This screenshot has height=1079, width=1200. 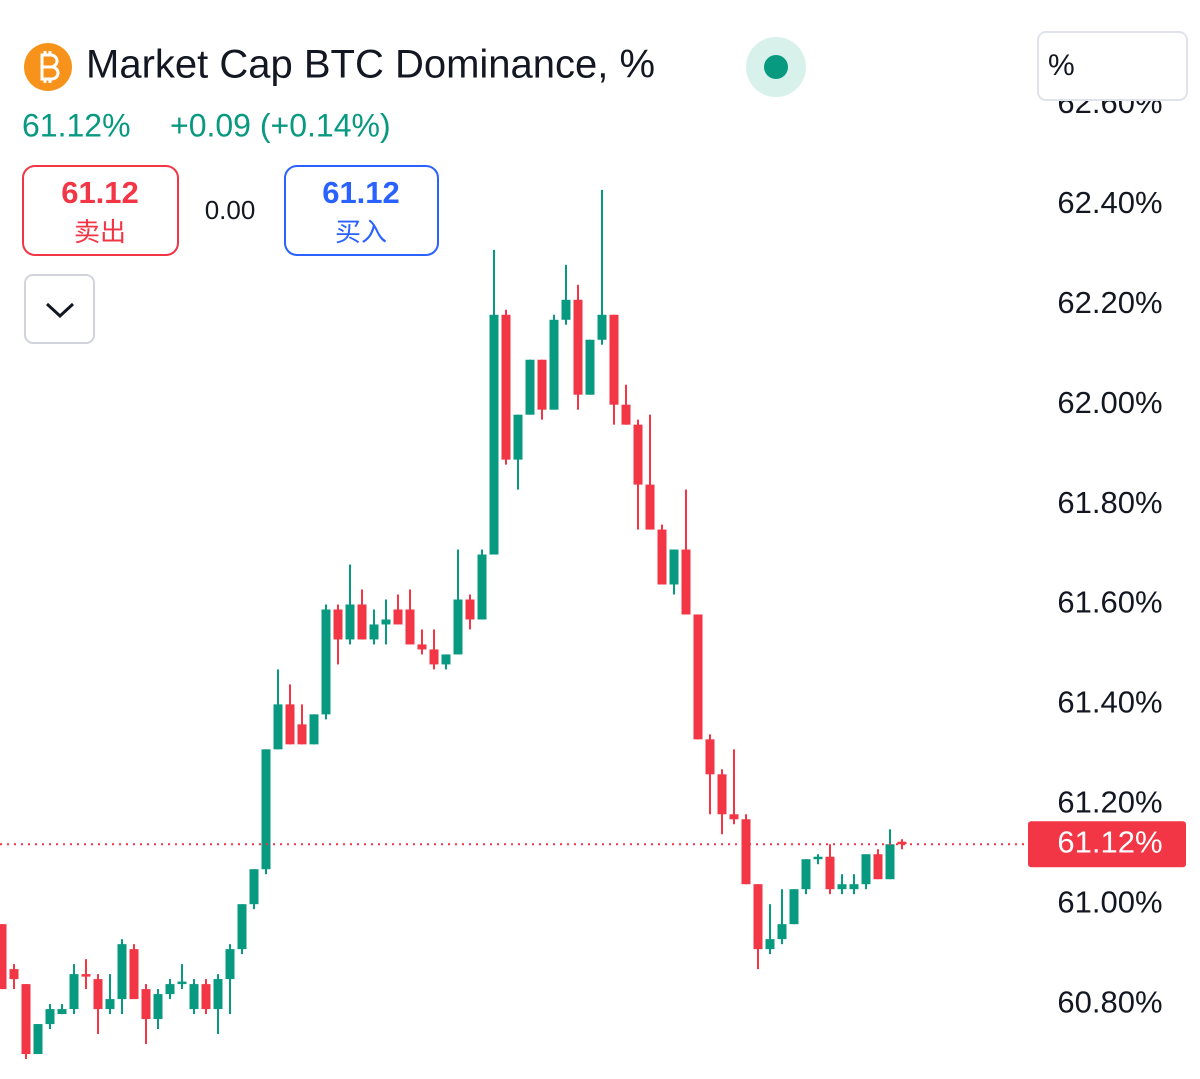 I want to click on sell-price: 61.12, so click(x=100, y=192).